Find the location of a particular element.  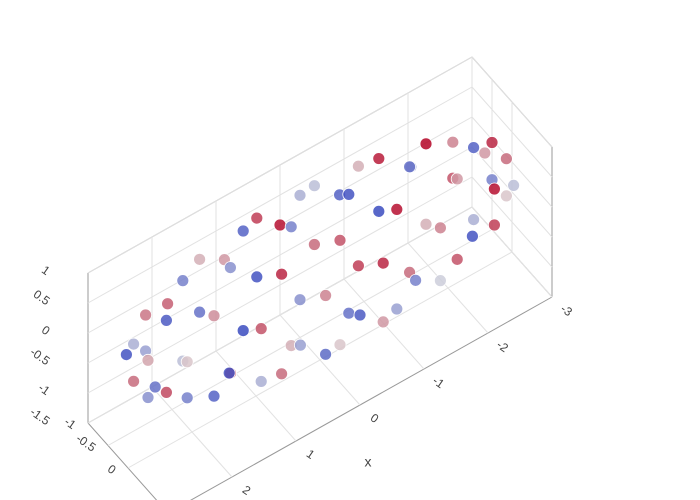

x-tick-label: 2 is located at coordinates (247, 490).